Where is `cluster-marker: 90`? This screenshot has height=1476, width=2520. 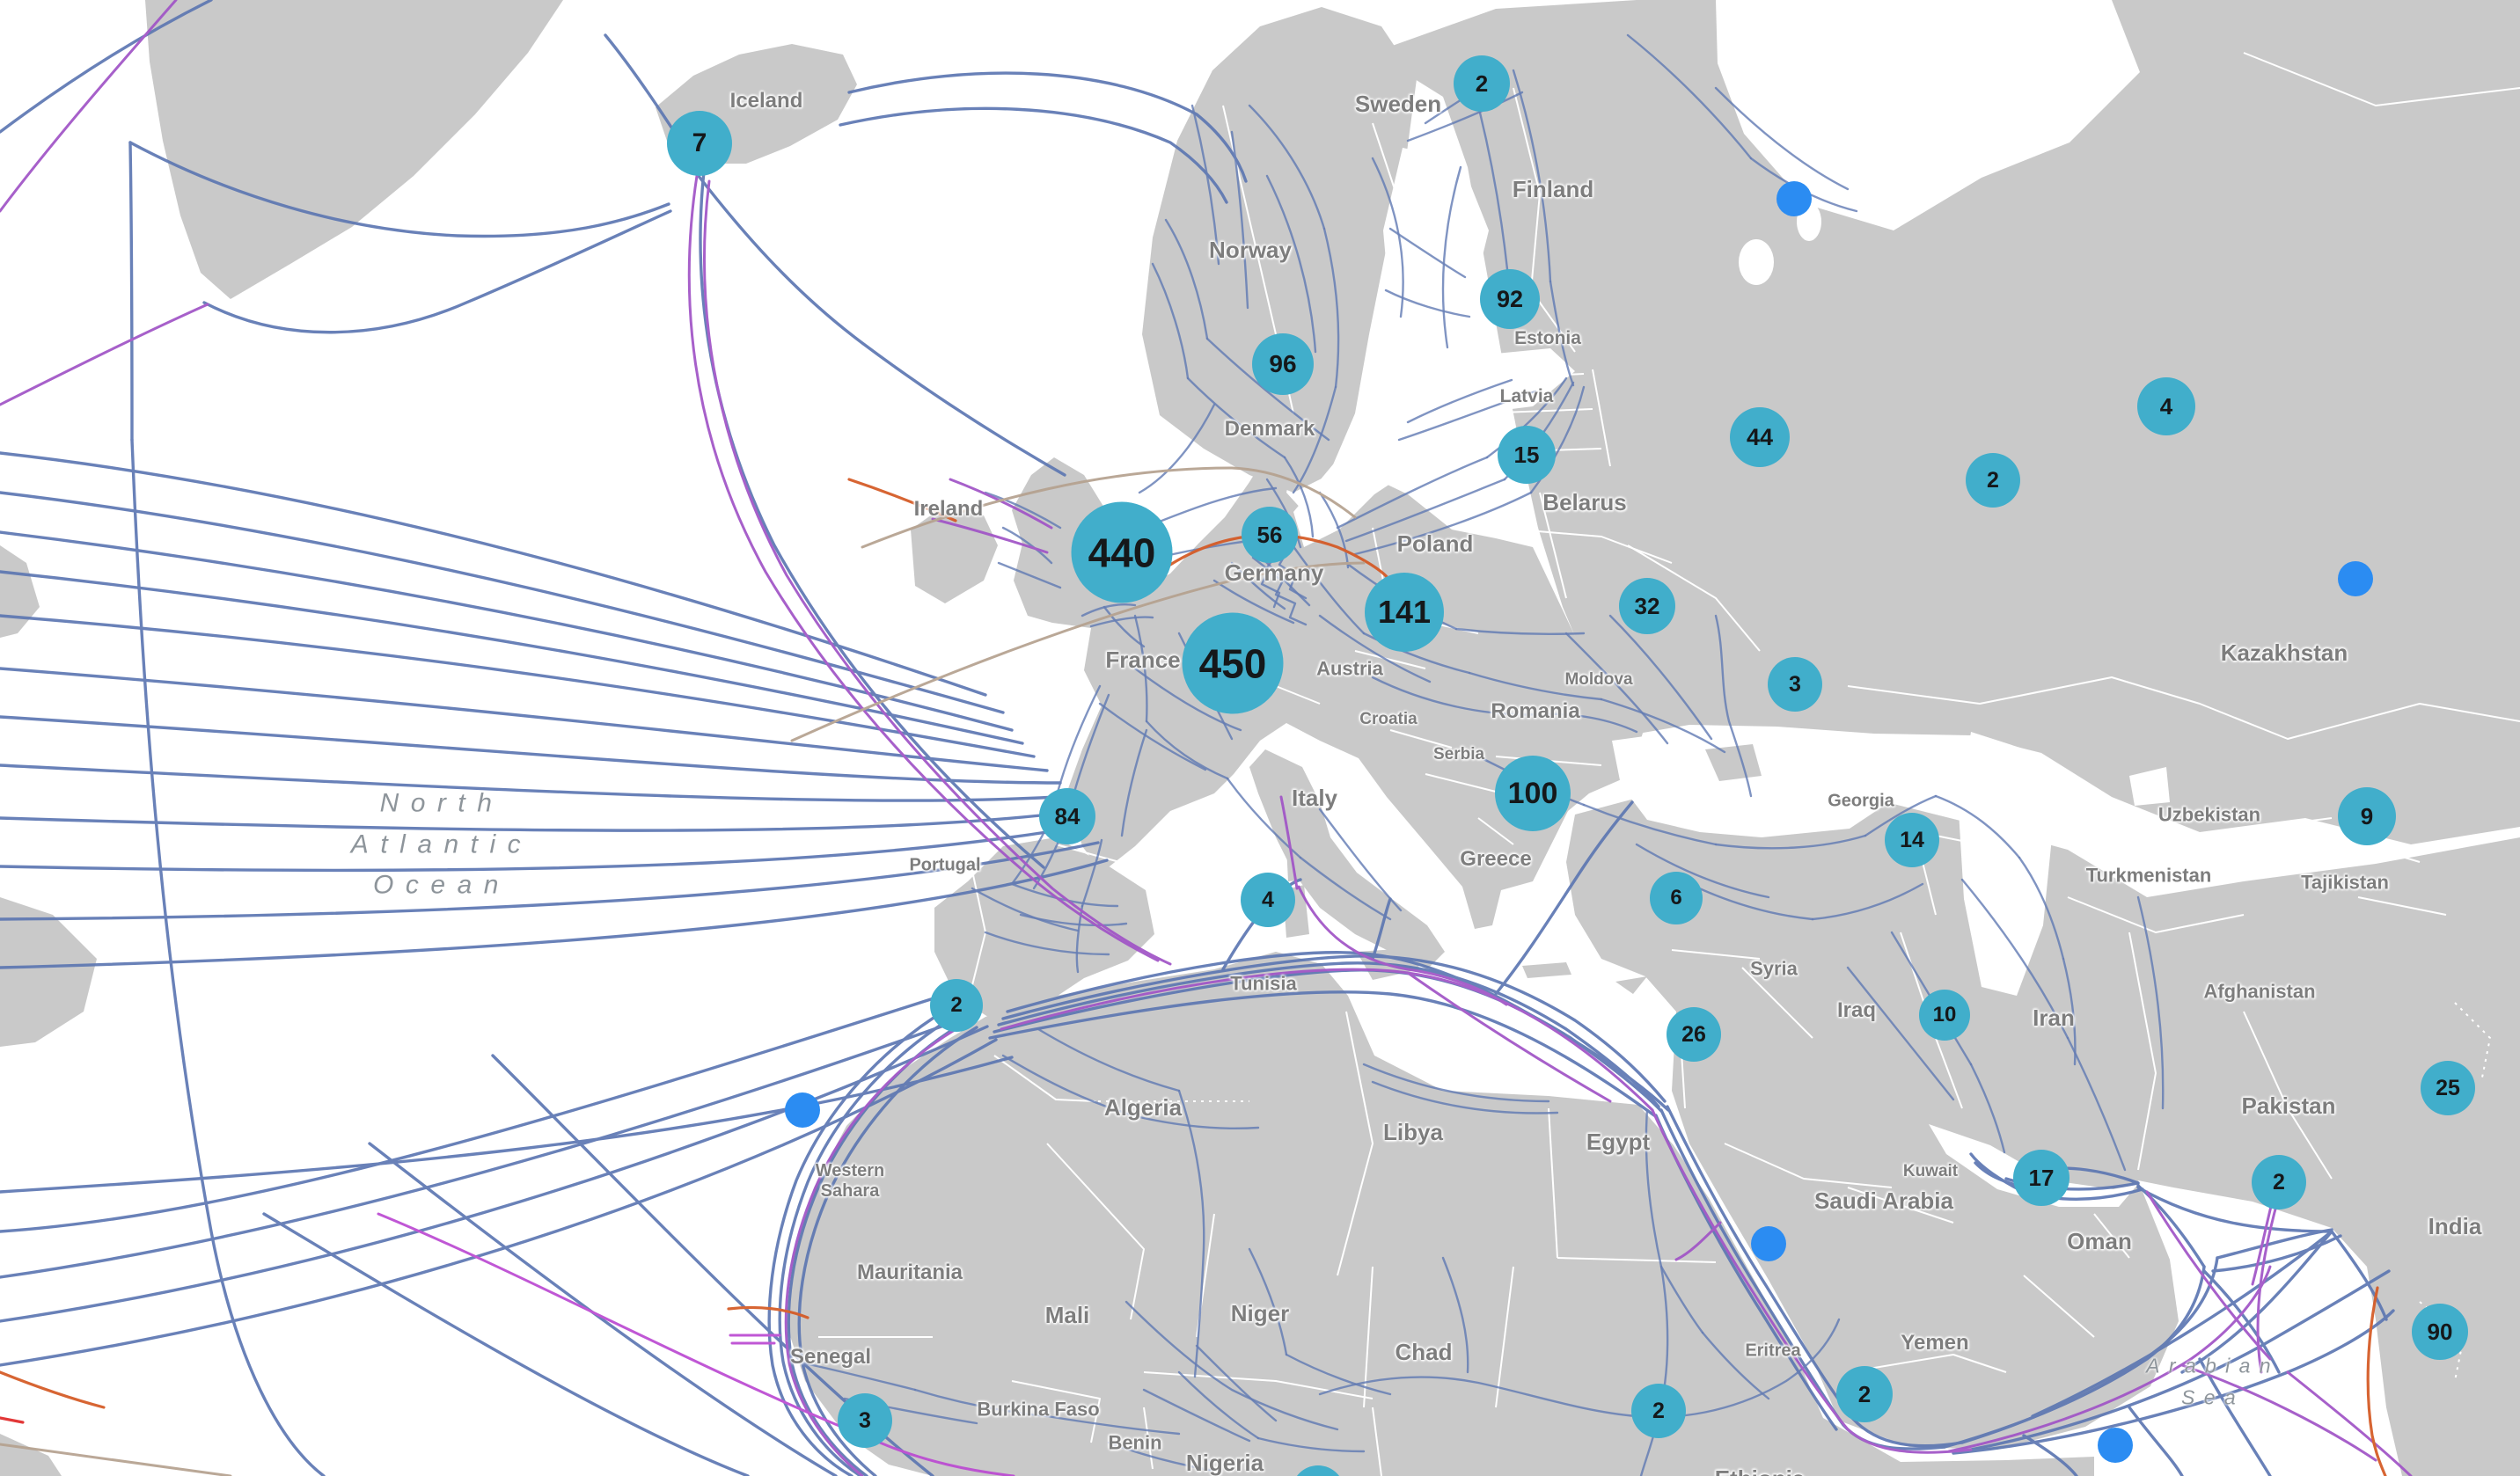 cluster-marker: 90 is located at coordinates (2440, 1332).